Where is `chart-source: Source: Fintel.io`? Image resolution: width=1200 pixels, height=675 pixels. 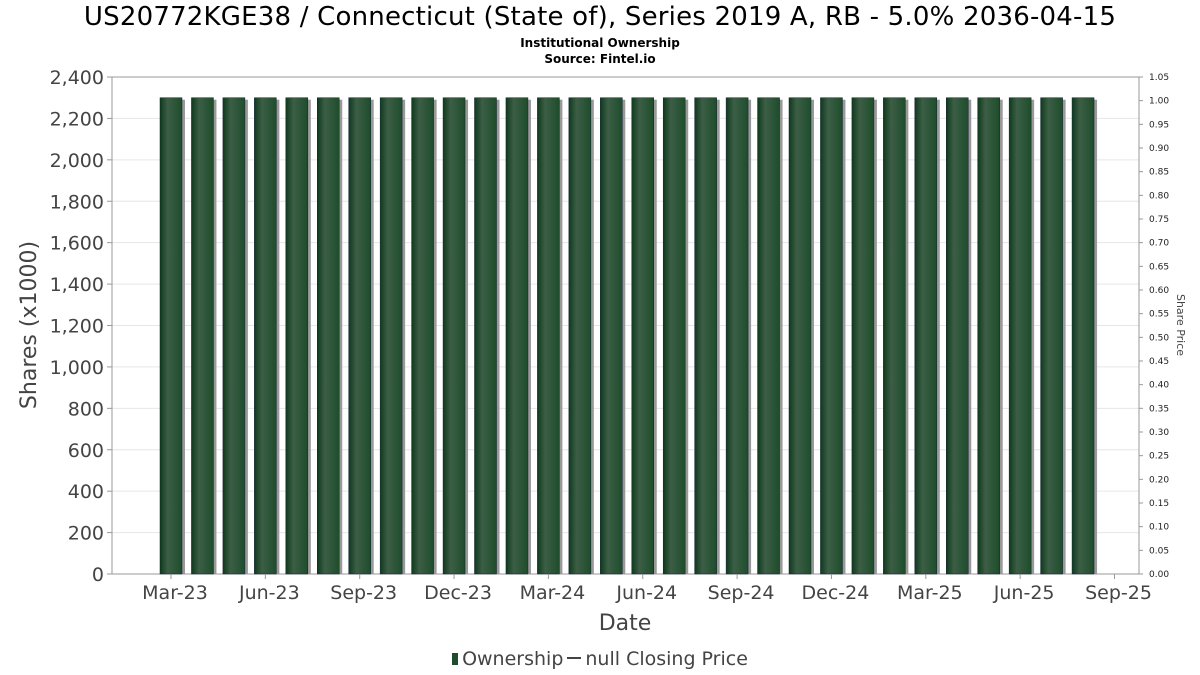 chart-source: Source: Fintel.io is located at coordinates (600, 59).